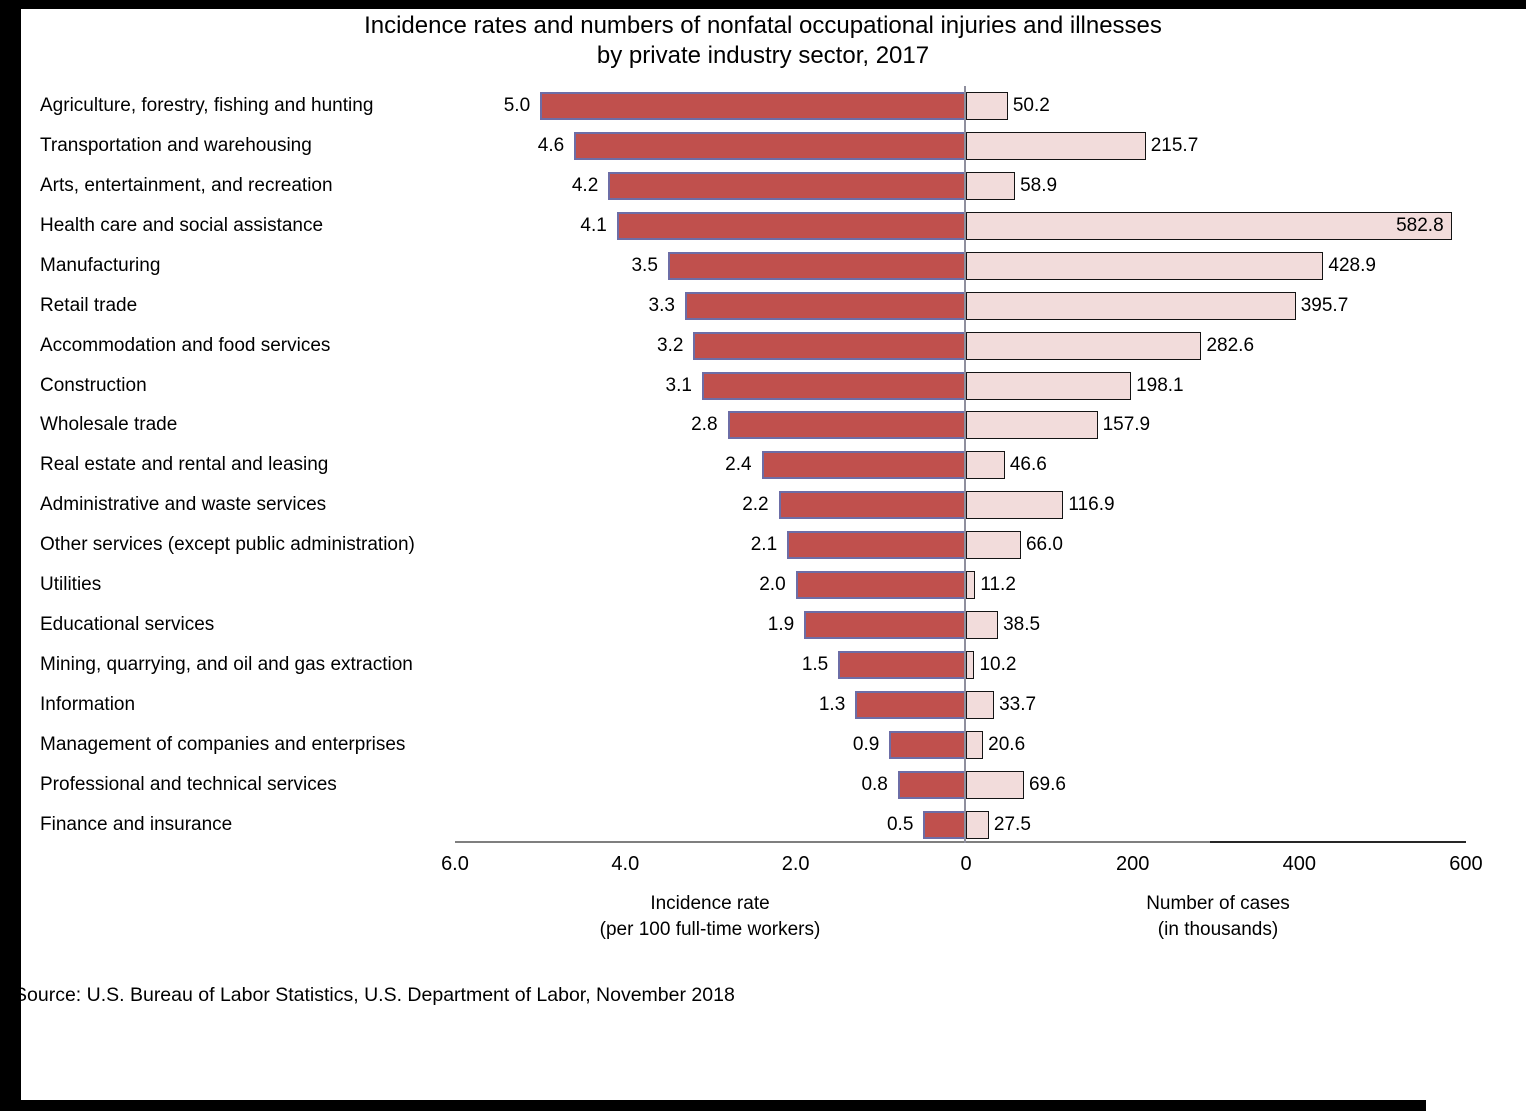 Image resolution: width=1526 pixels, height=1111 pixels. What do you see at coordinates (455, 864) in the screenshot?
I see `tick-label: 6.0` at bounding box center [455, 864].